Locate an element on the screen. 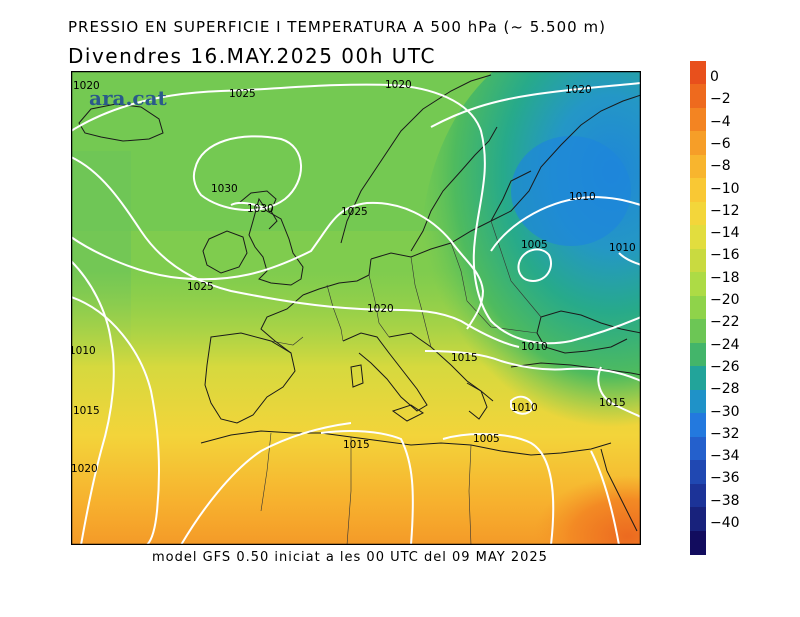  turkey-coast is located at coordinates (575, 369).